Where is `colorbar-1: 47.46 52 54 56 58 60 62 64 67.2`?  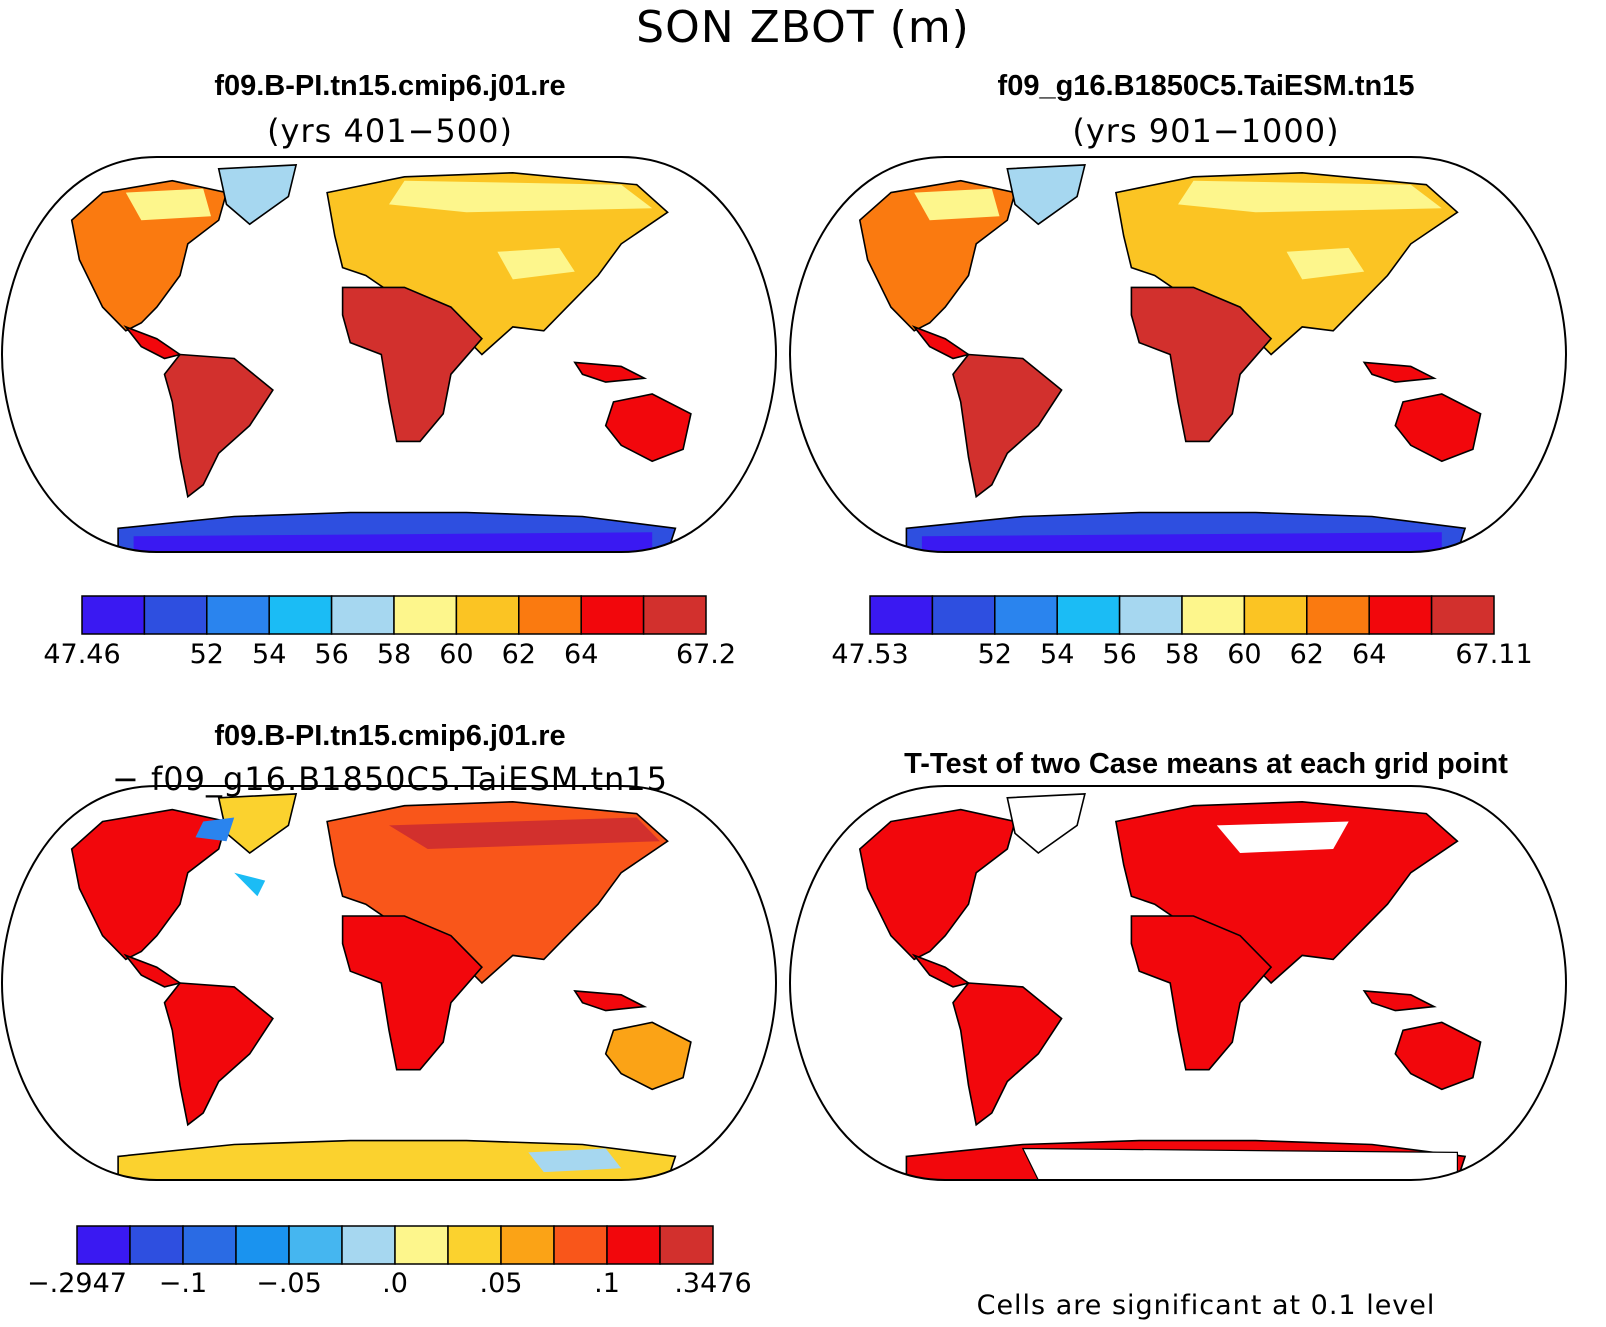 colorbar-1: 47.46 52 54 56 58 60 62 64 67.2 is located at coordinates (389, 632).